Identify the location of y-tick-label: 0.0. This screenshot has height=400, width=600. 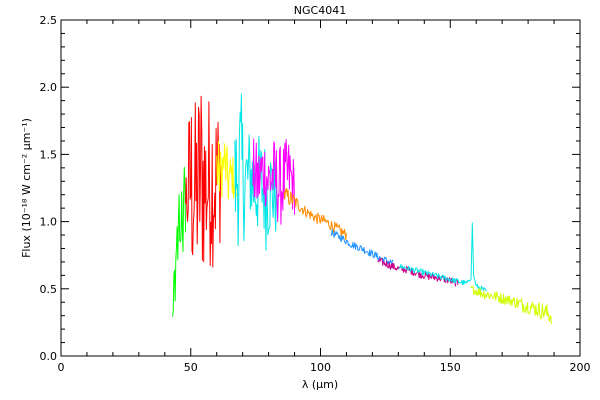
(49, 356).